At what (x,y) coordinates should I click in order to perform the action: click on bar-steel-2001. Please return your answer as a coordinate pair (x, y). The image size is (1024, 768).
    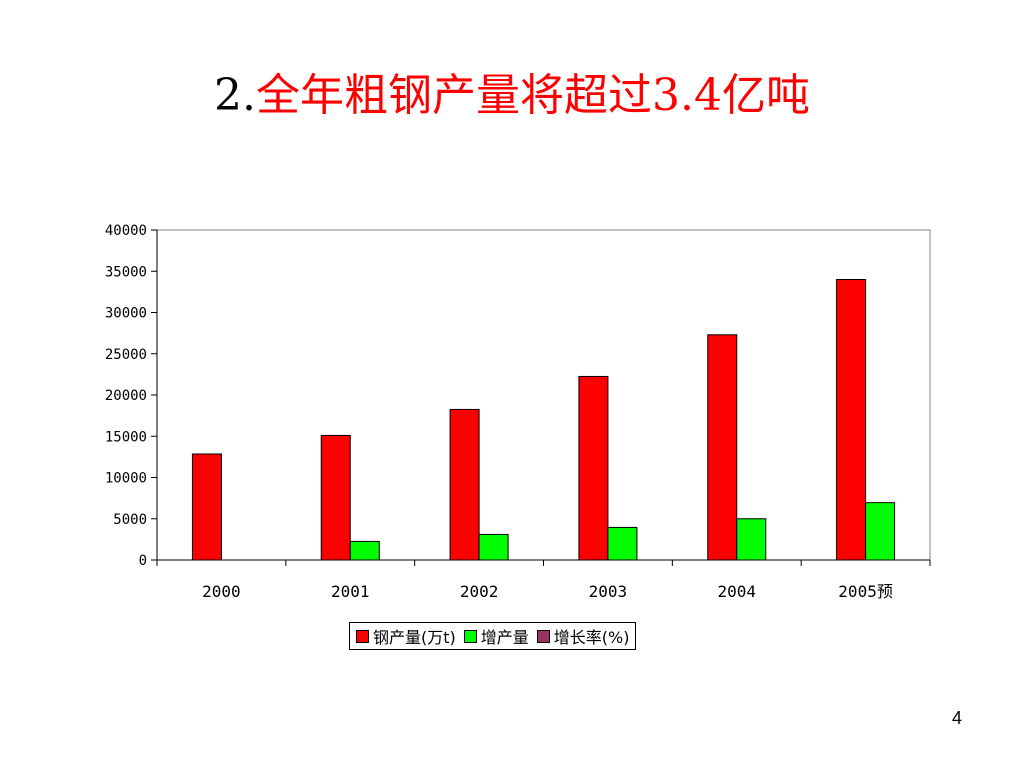
    Looking at the image, I should click on (335, 497).